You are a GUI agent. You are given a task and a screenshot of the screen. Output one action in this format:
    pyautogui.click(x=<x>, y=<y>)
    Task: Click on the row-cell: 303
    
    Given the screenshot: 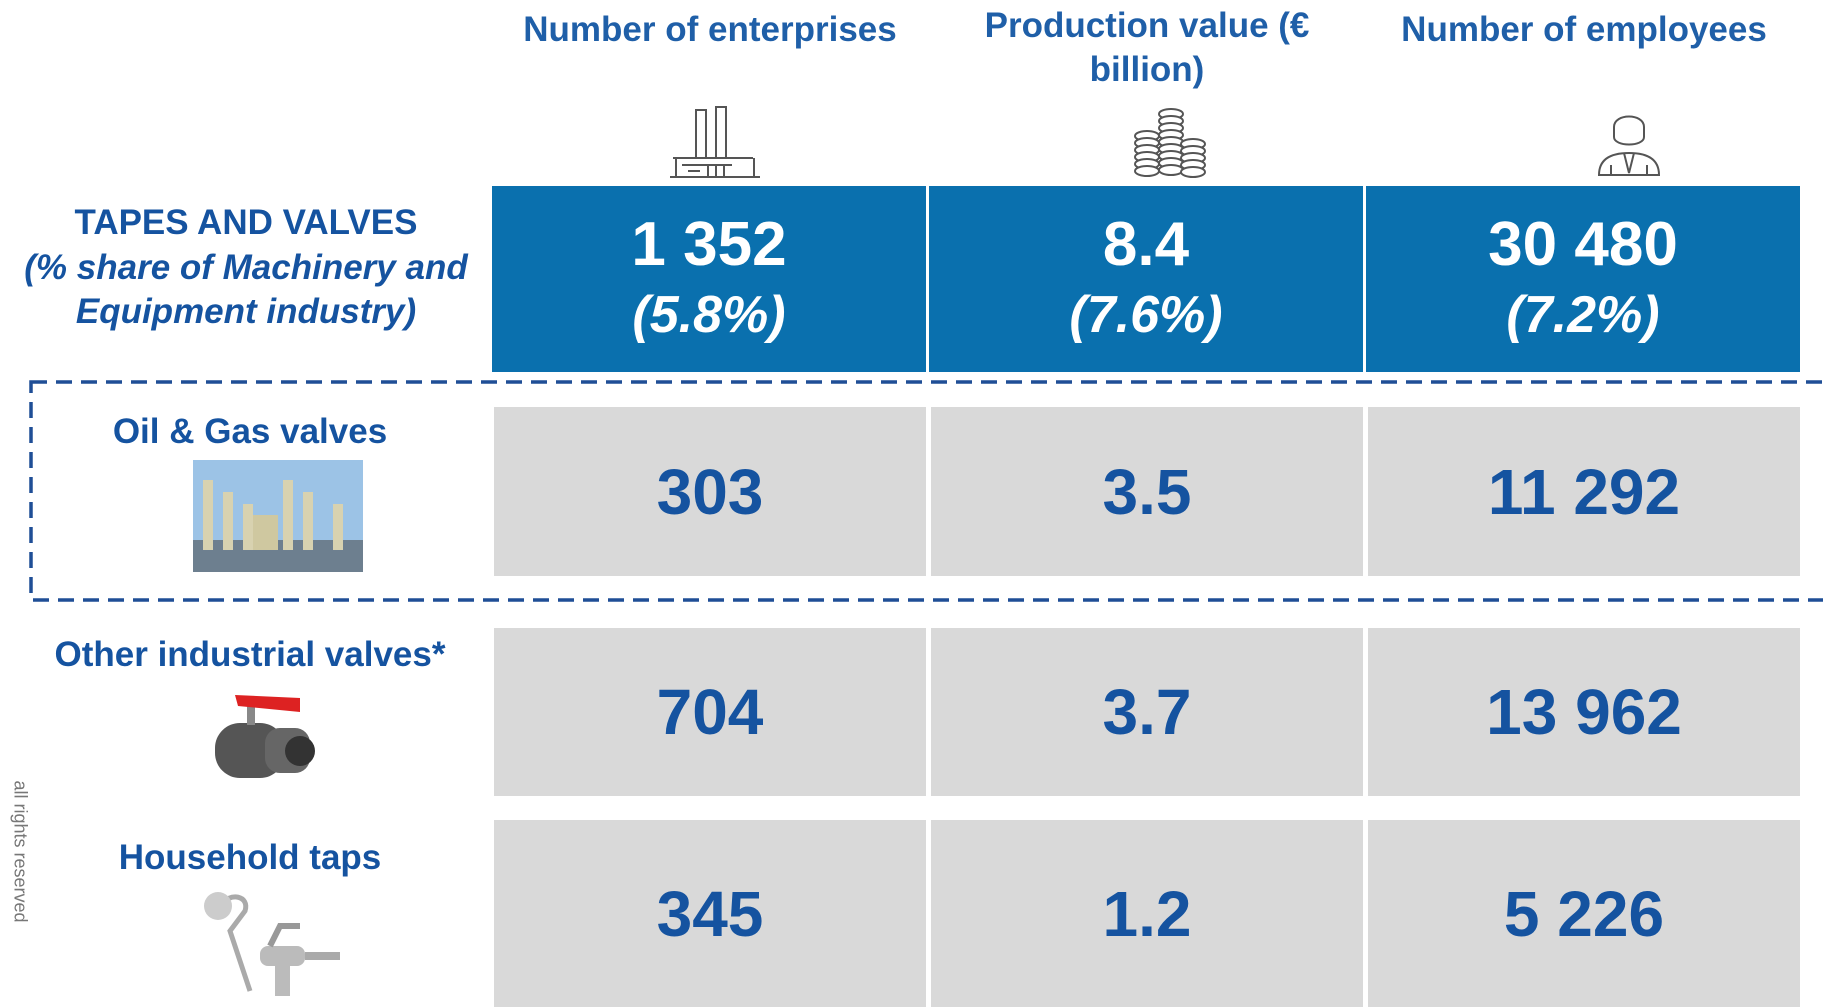 What is the action you would take?
    pyautogui.click(x=710, y=491)
    